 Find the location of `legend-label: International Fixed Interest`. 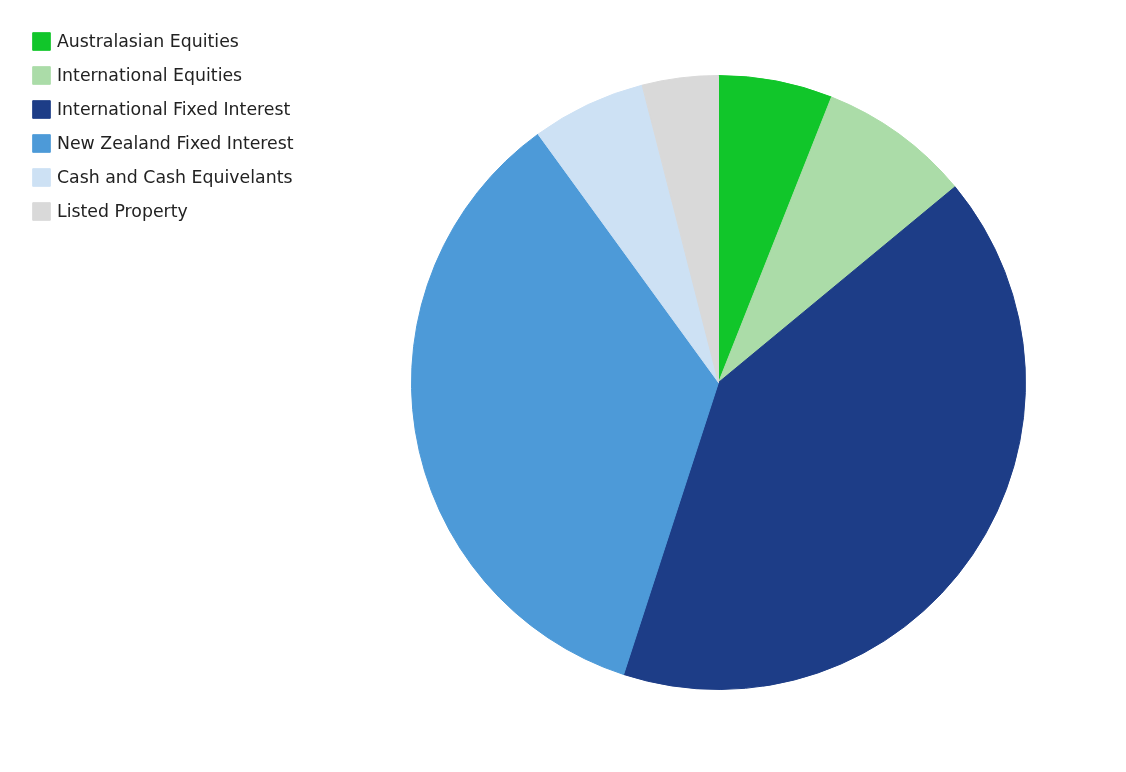

legend-label: International Fixed Interest is located at coordinates (174, 109).